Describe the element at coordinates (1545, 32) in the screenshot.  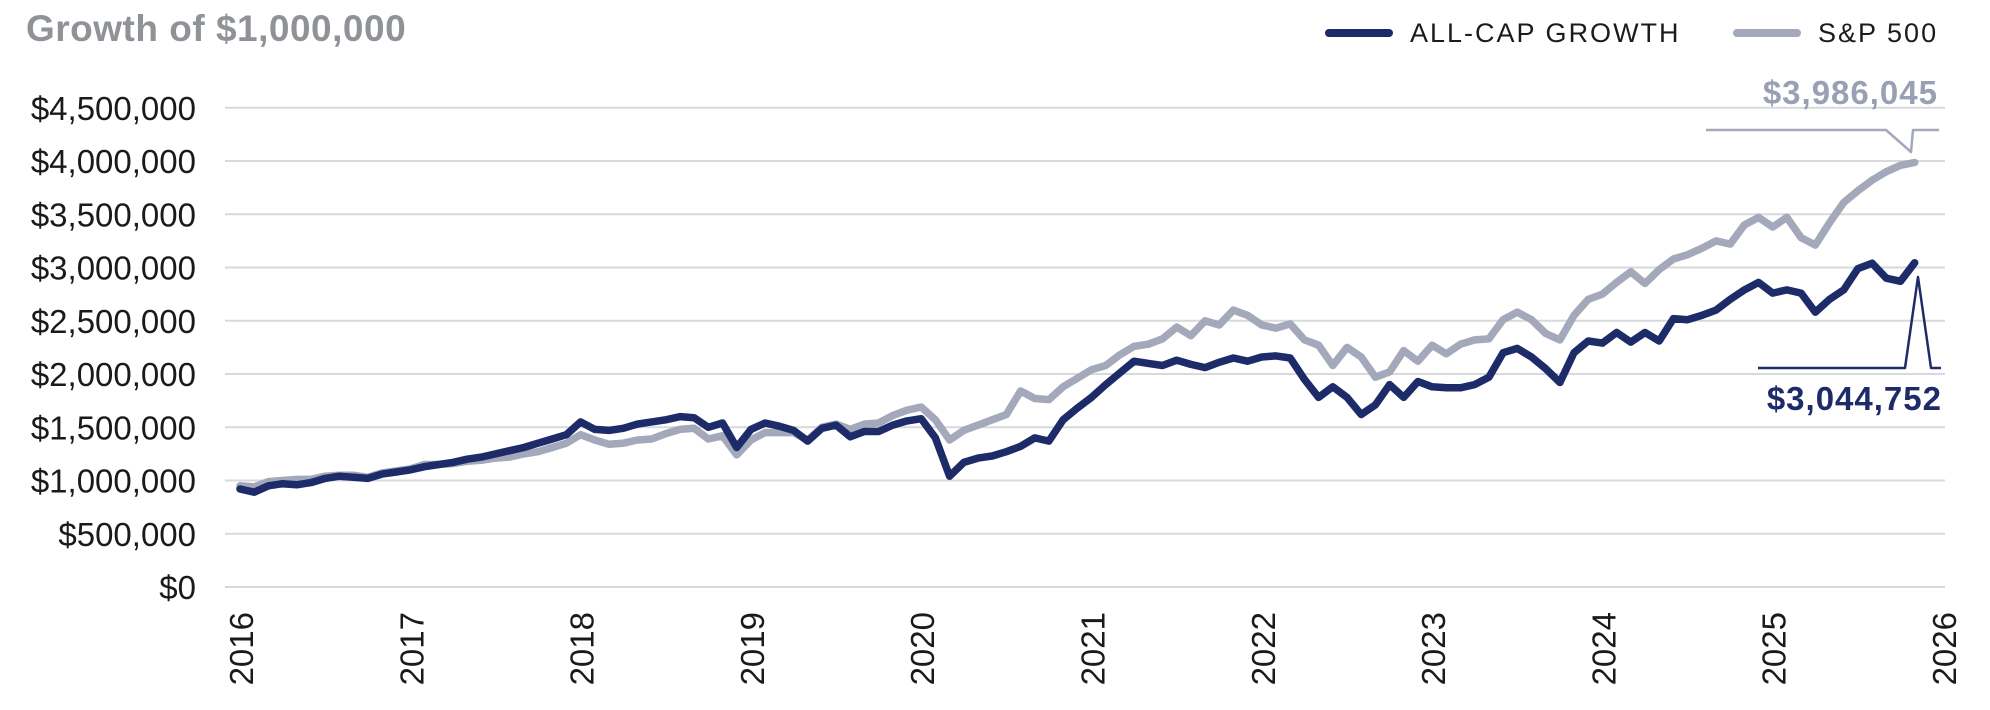
I see `legend-label-all-cap-growth: ALL-CAP GROWTH` at that location.